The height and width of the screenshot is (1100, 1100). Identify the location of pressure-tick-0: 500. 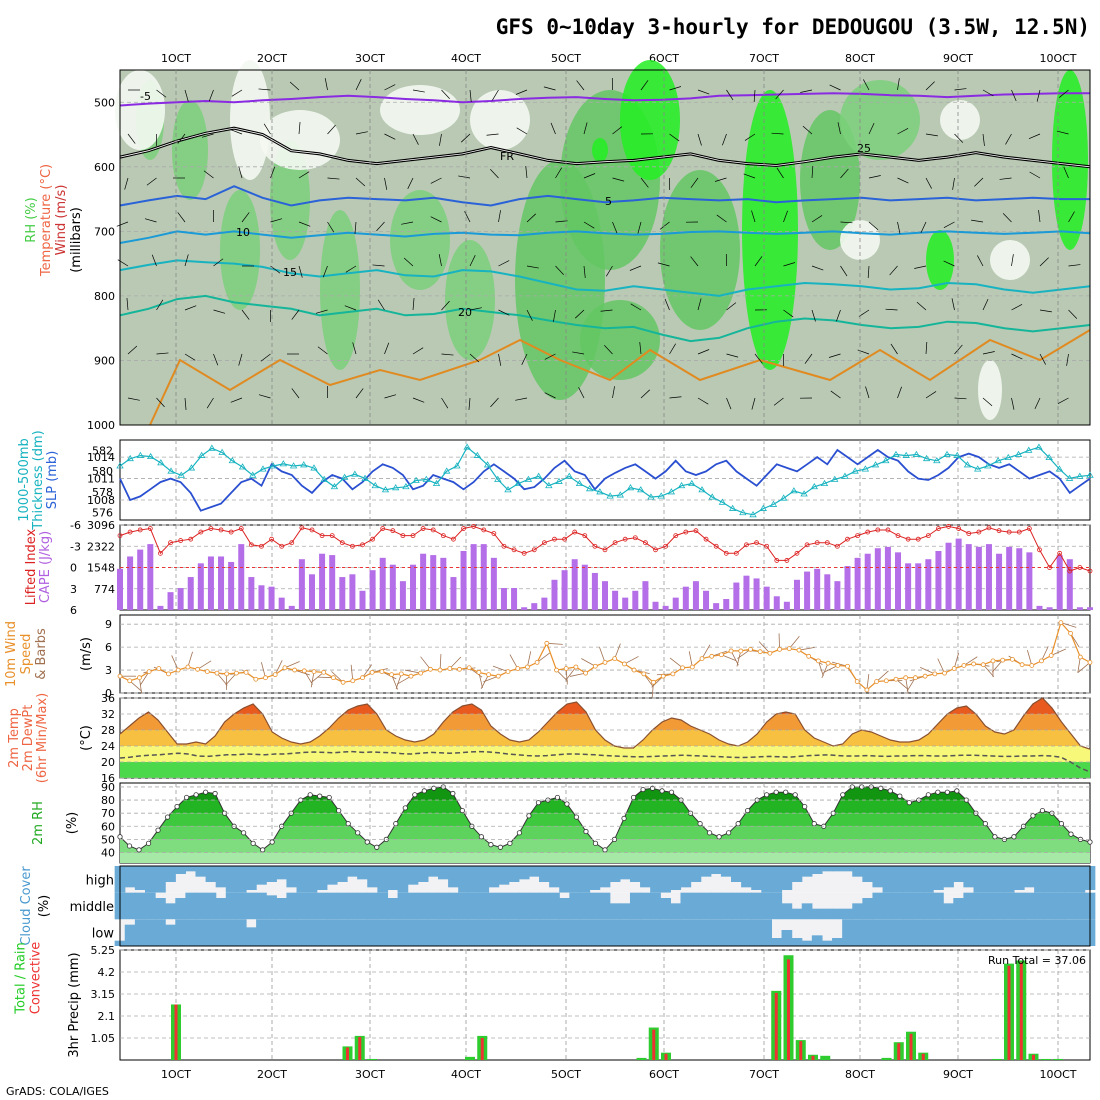
(104, 102).